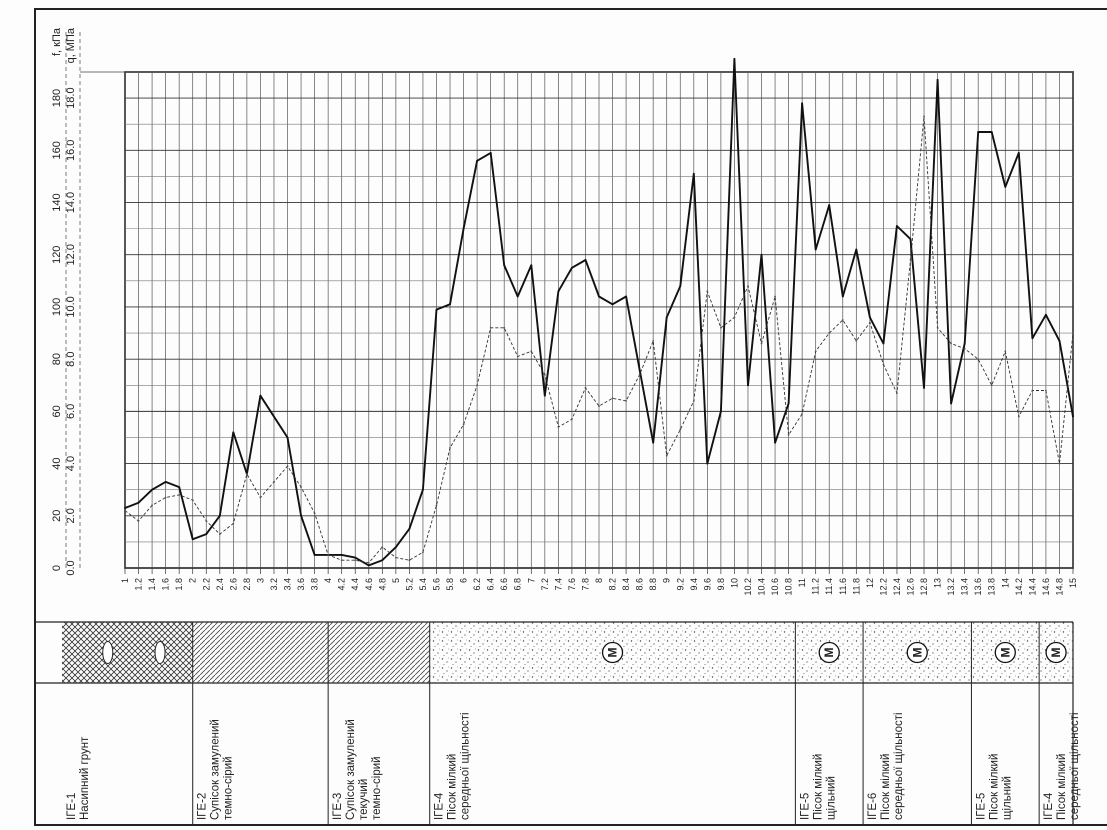 The height and width of the screenshot is (830, 1107). Describe the element at coordinates (57, 463) in the screenshot. I see `f-tick-label: 40` at that location.